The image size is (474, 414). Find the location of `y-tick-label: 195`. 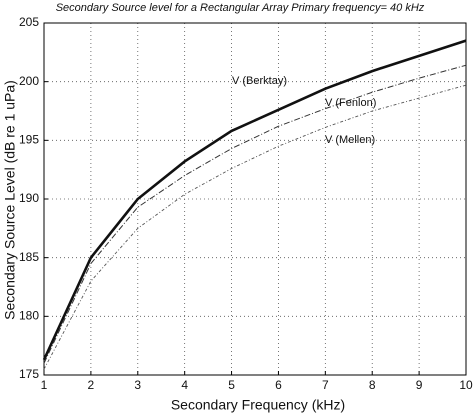

y-tick-label: 195 is located at coordinates (29, 140).